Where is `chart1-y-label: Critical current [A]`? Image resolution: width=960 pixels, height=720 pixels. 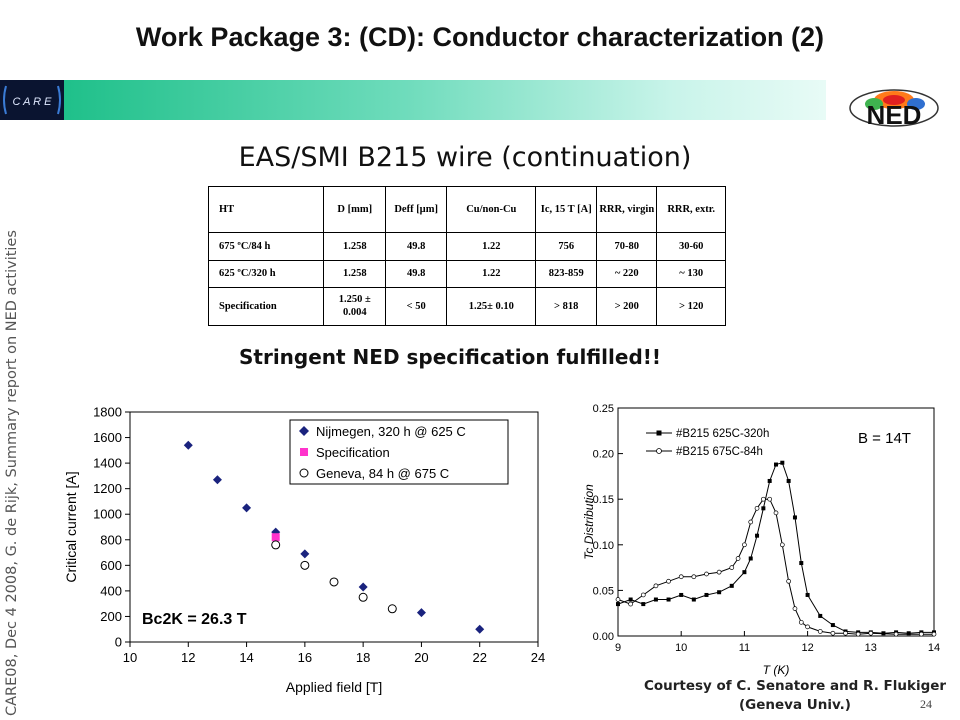 chart1-y-label: Critical current [A] is located at coordinates (71, 526).